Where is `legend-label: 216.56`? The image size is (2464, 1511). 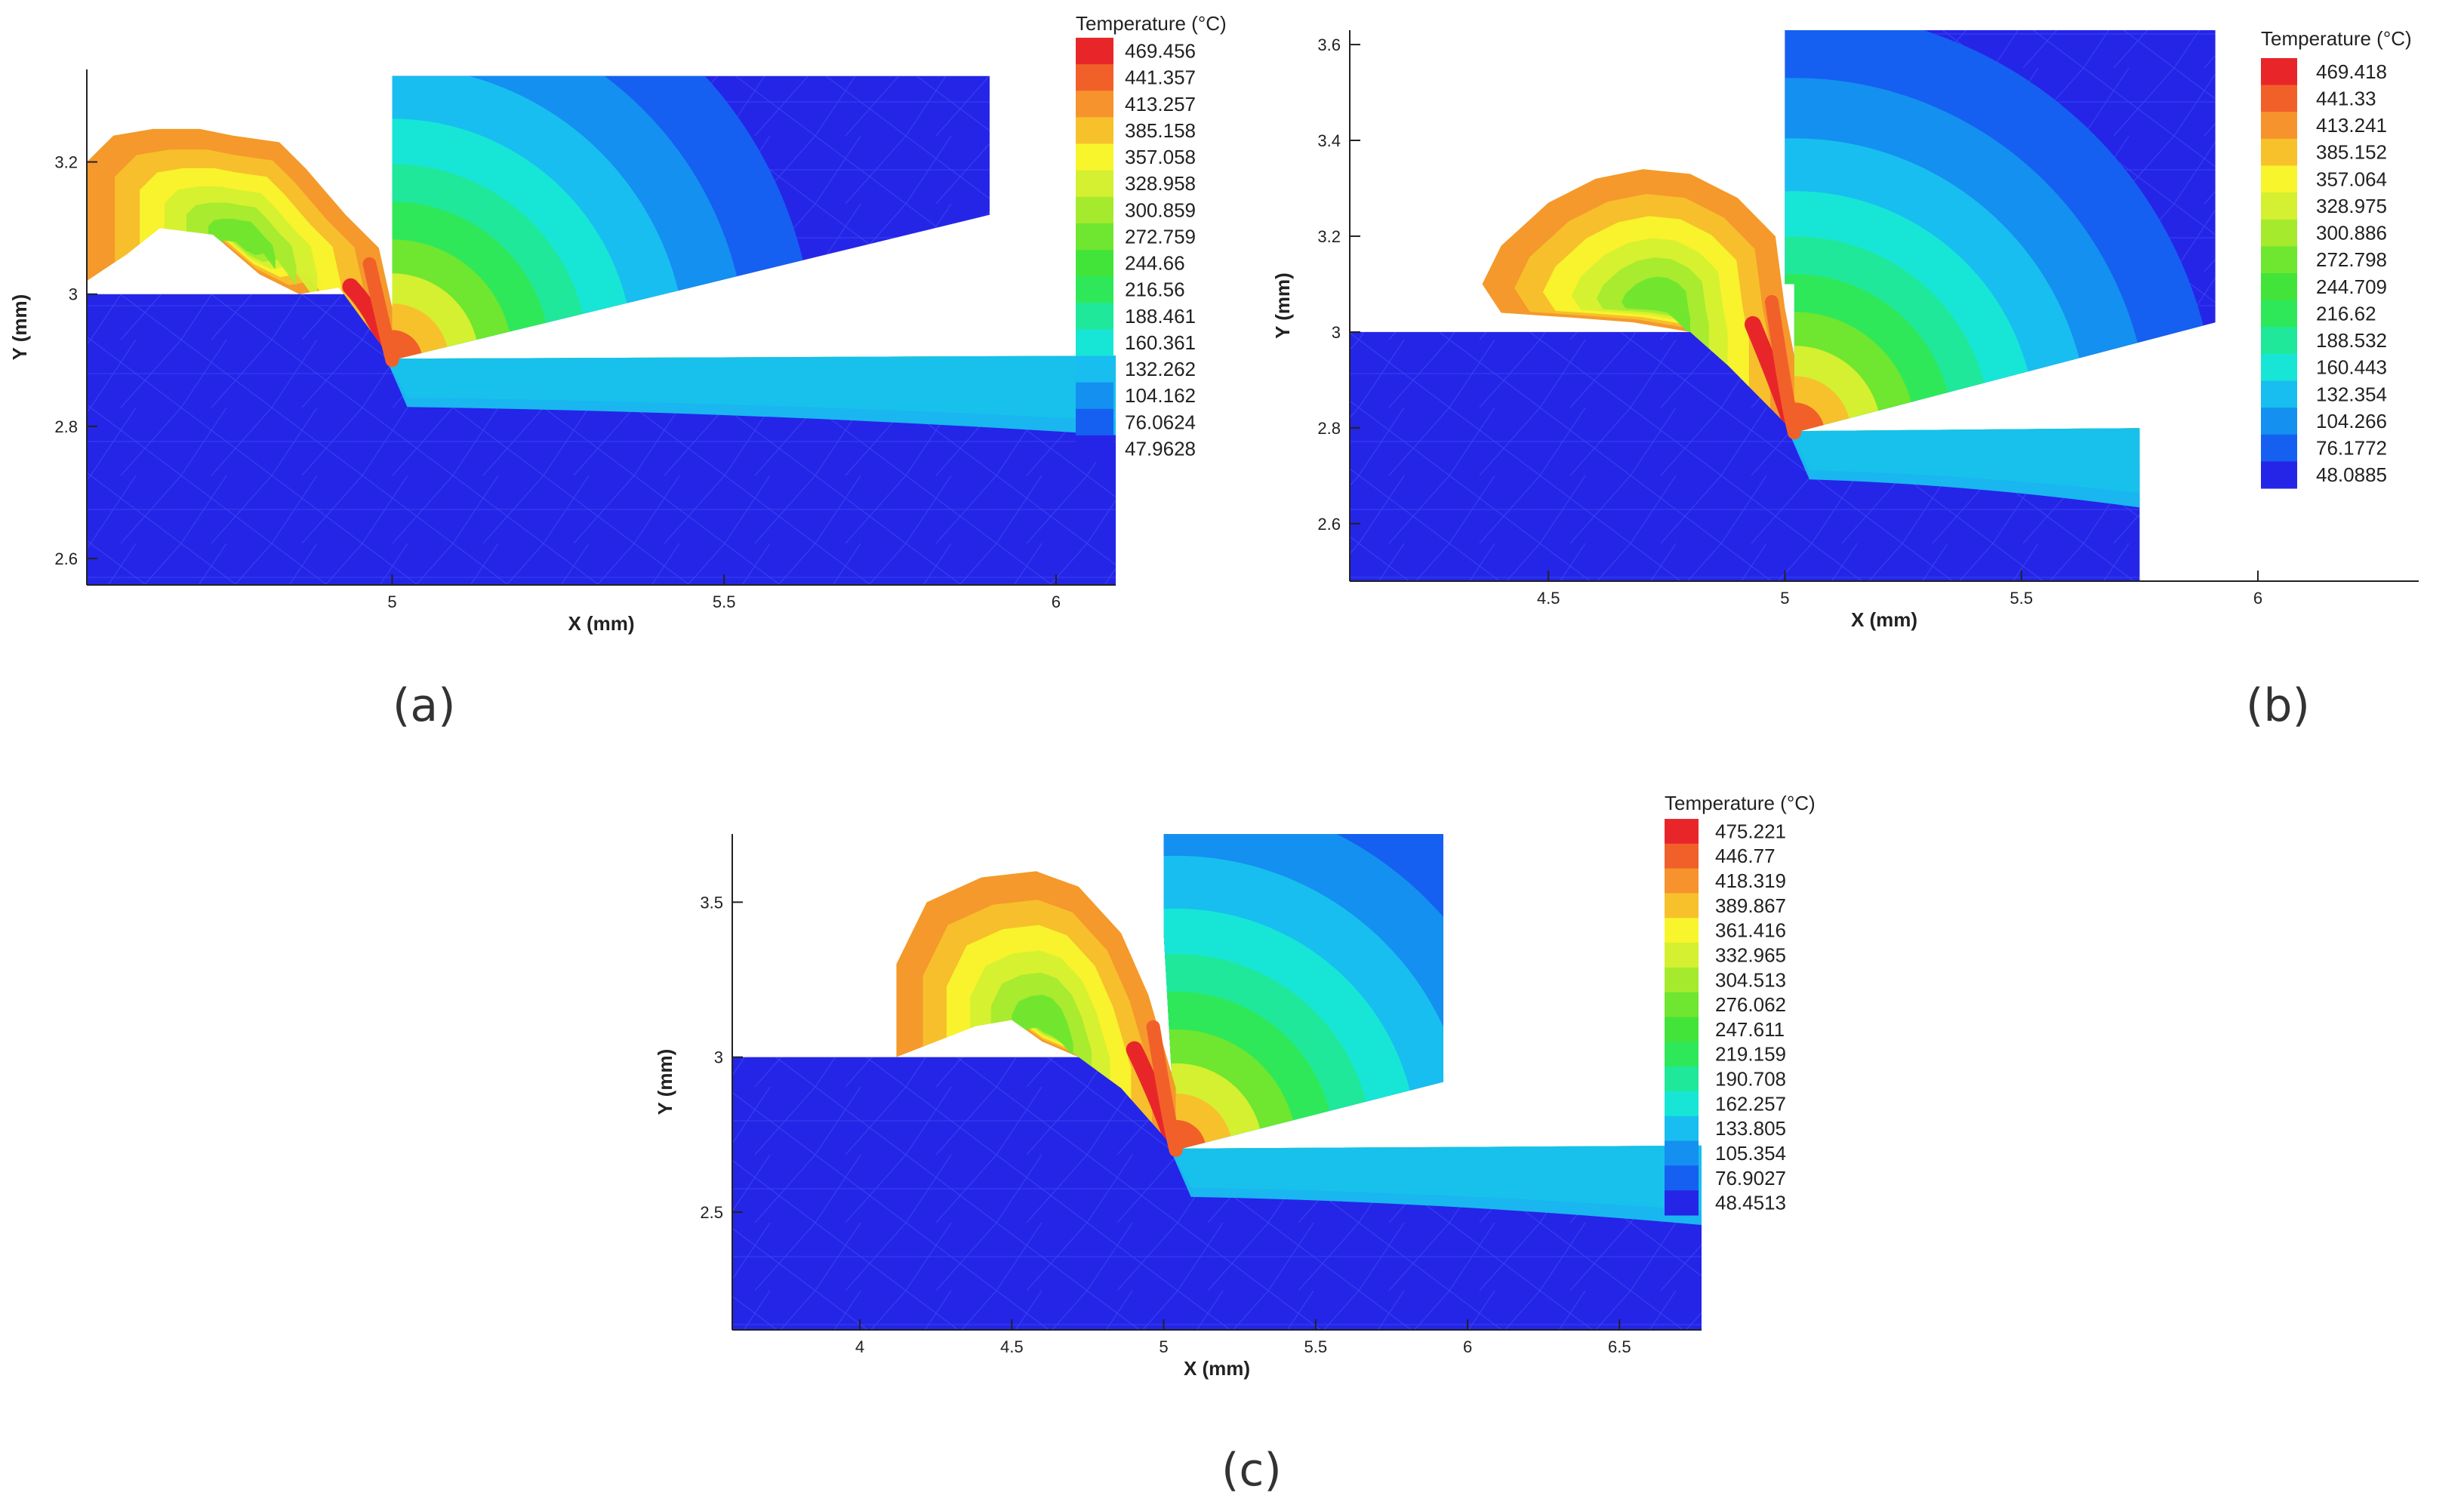 legend-label: 216.56 is located at coordinates (1155, 290).